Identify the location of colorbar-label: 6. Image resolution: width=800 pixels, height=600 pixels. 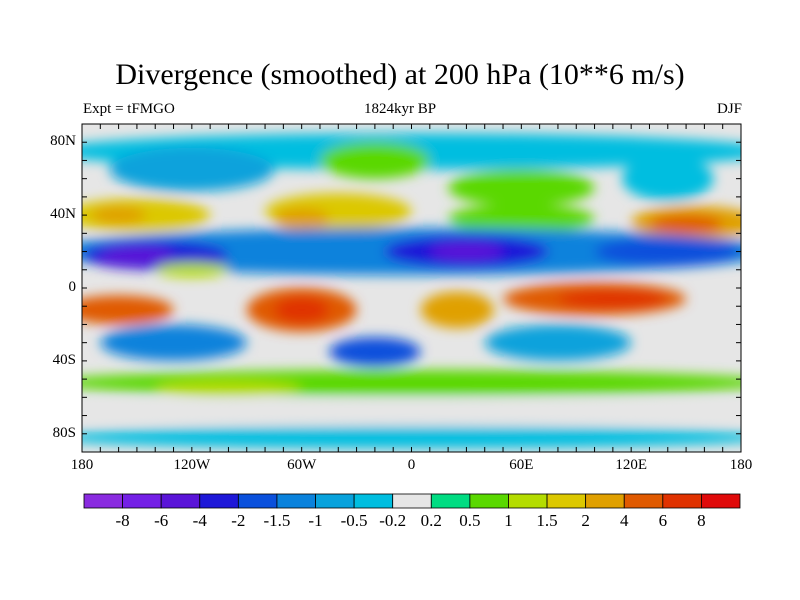
(663, 520).